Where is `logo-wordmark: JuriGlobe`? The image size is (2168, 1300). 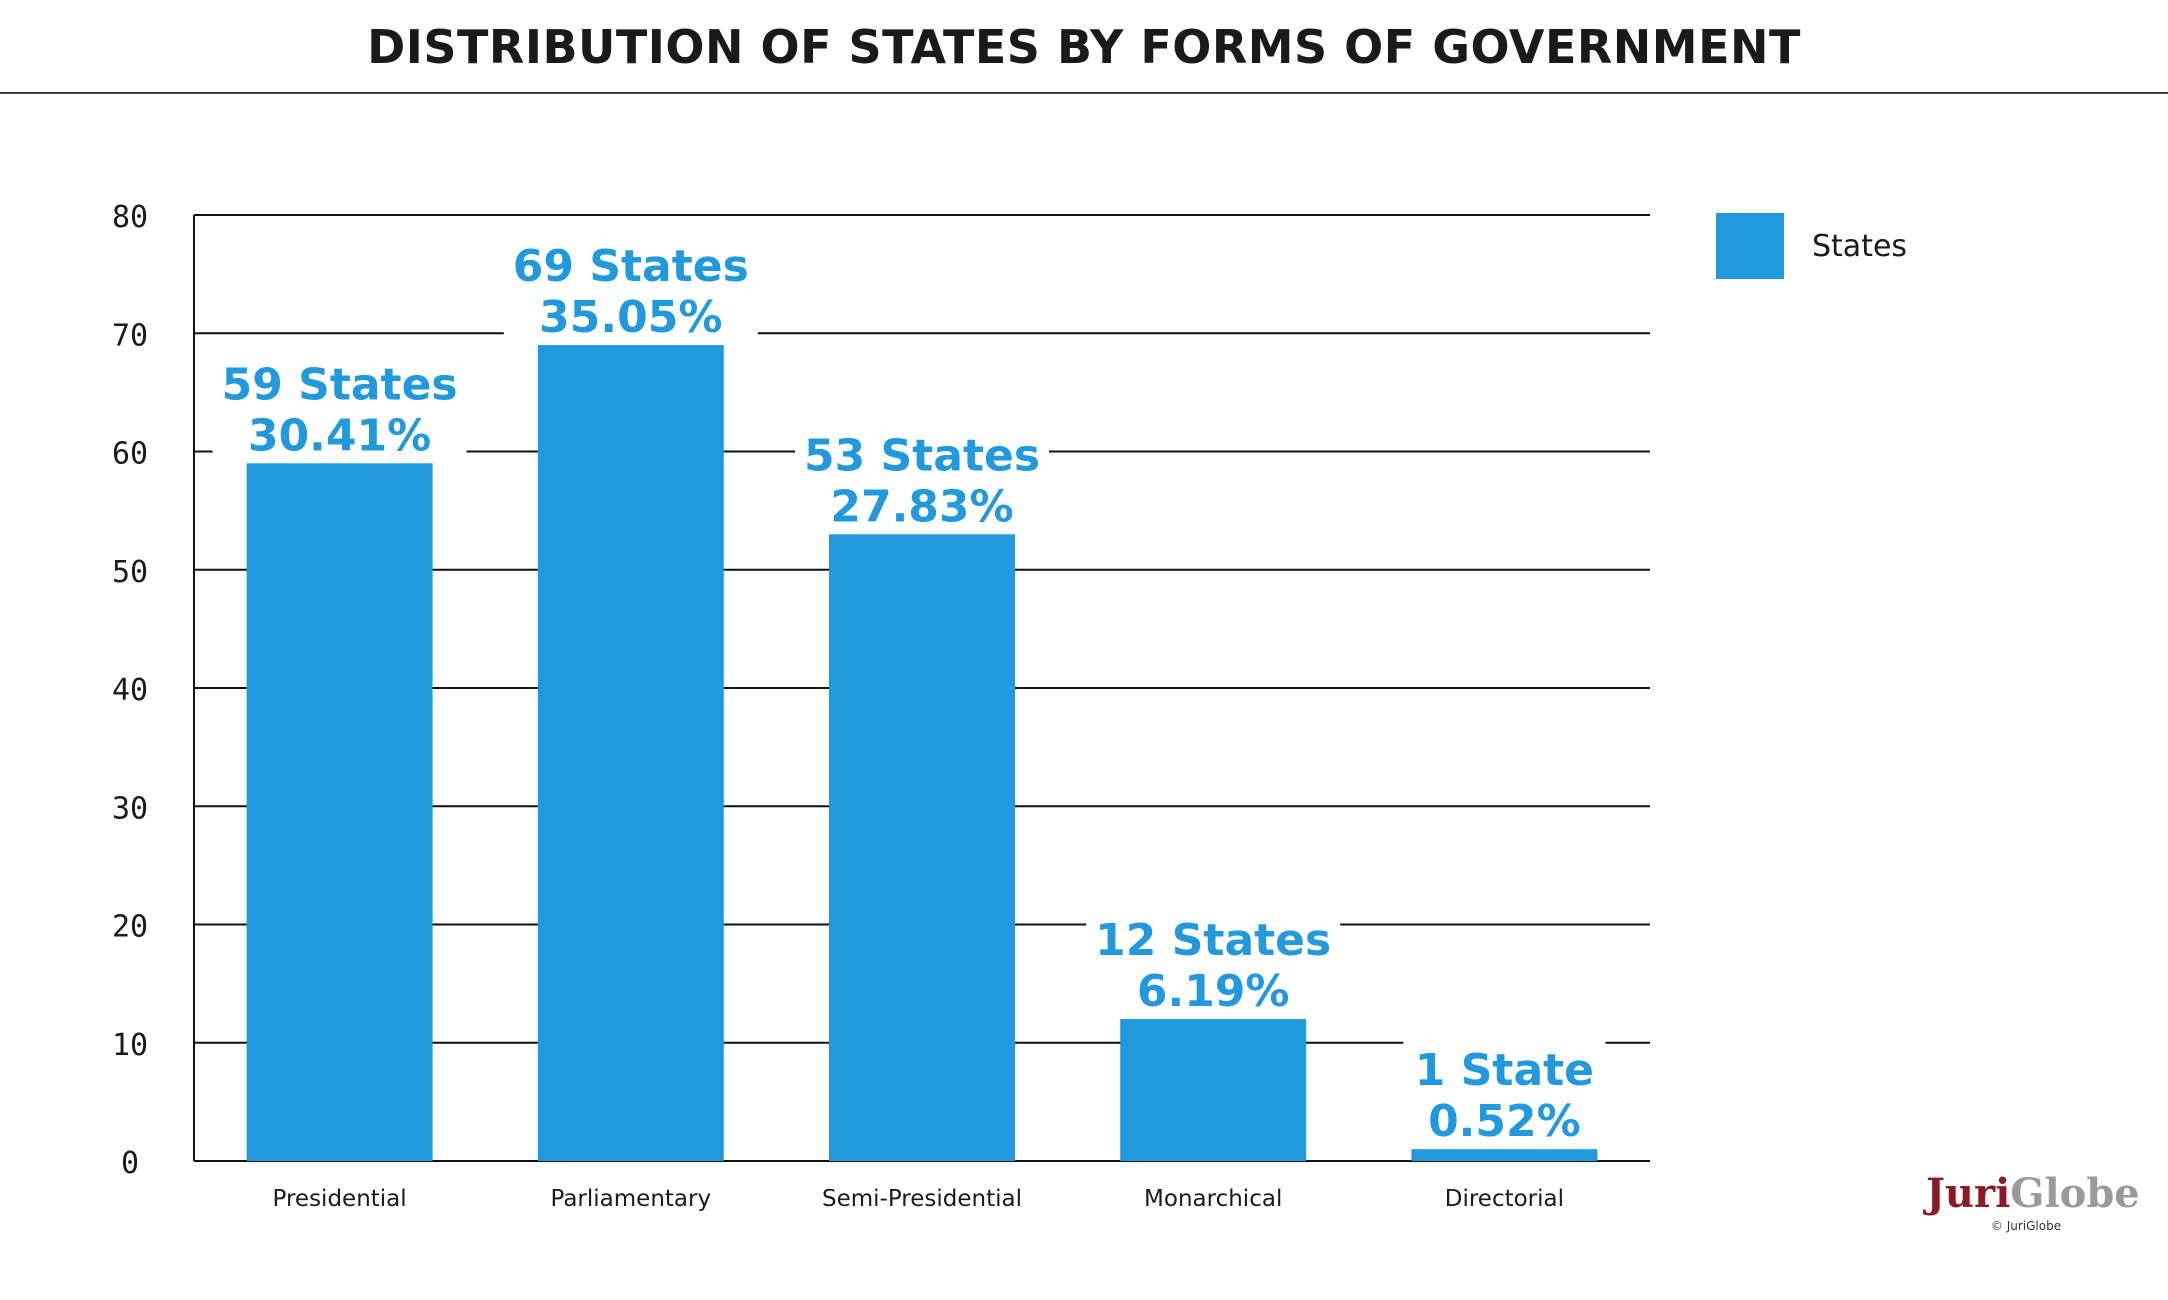
logo-wordmark: JuriGlobe is located at coordinates (2033, 1193).